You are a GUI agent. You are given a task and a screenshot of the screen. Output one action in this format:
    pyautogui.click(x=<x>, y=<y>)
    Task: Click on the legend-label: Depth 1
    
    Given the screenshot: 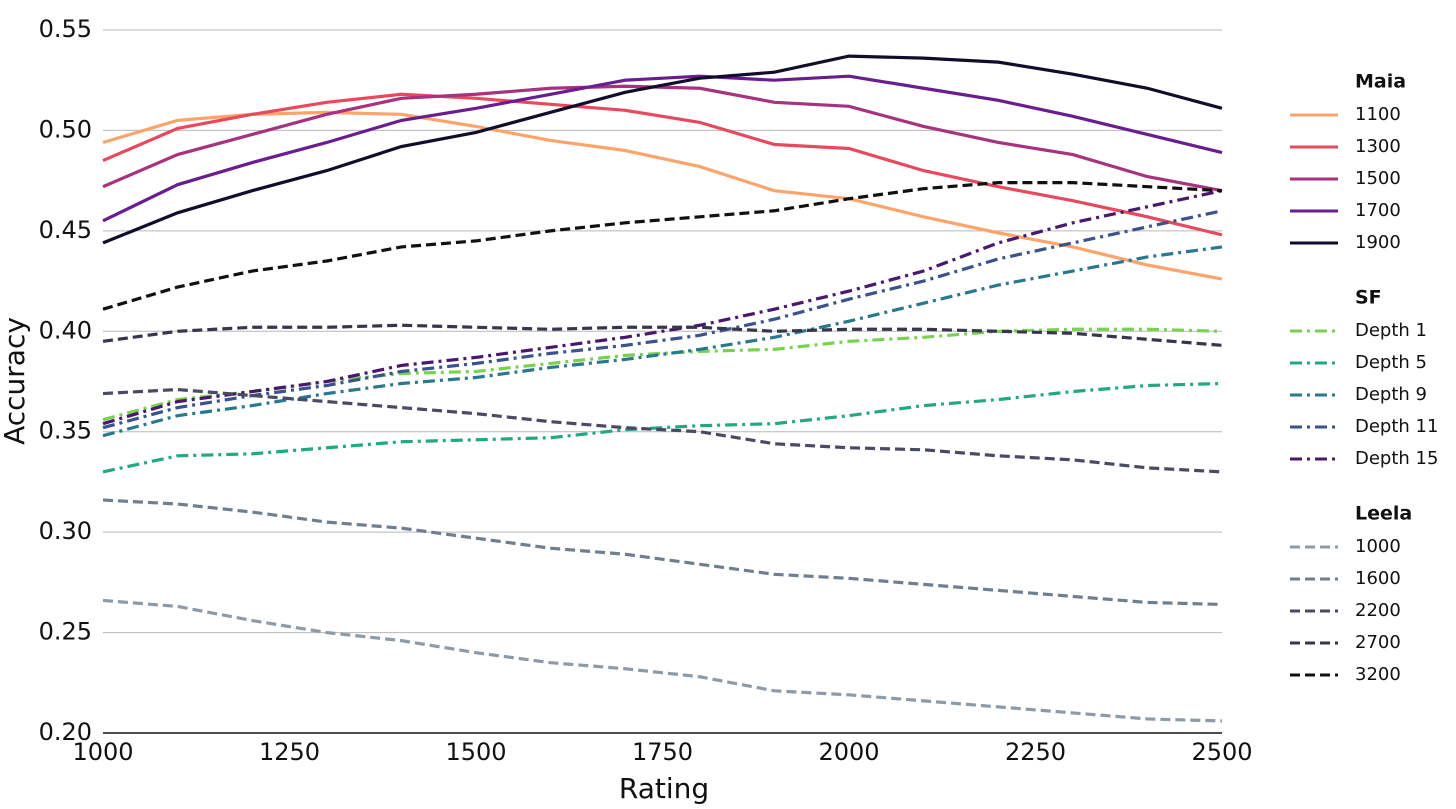 What is the action you would take?
    pyautogui.click(x=1391, y=330)
    